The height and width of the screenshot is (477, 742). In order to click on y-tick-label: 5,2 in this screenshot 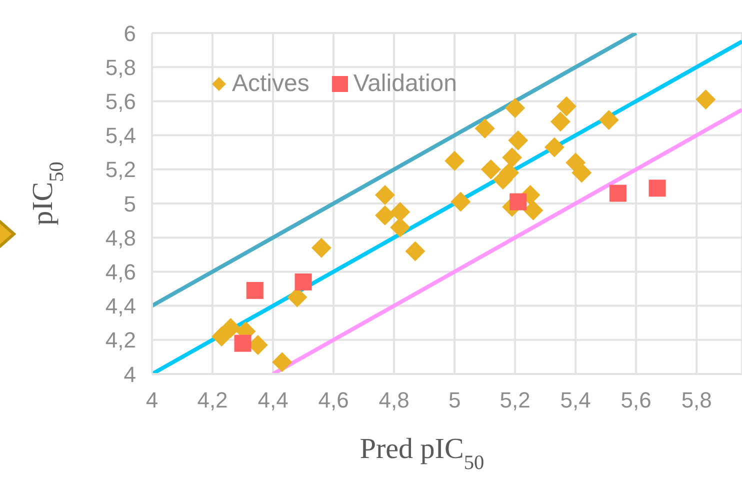, I will do `click(120, 169)`.